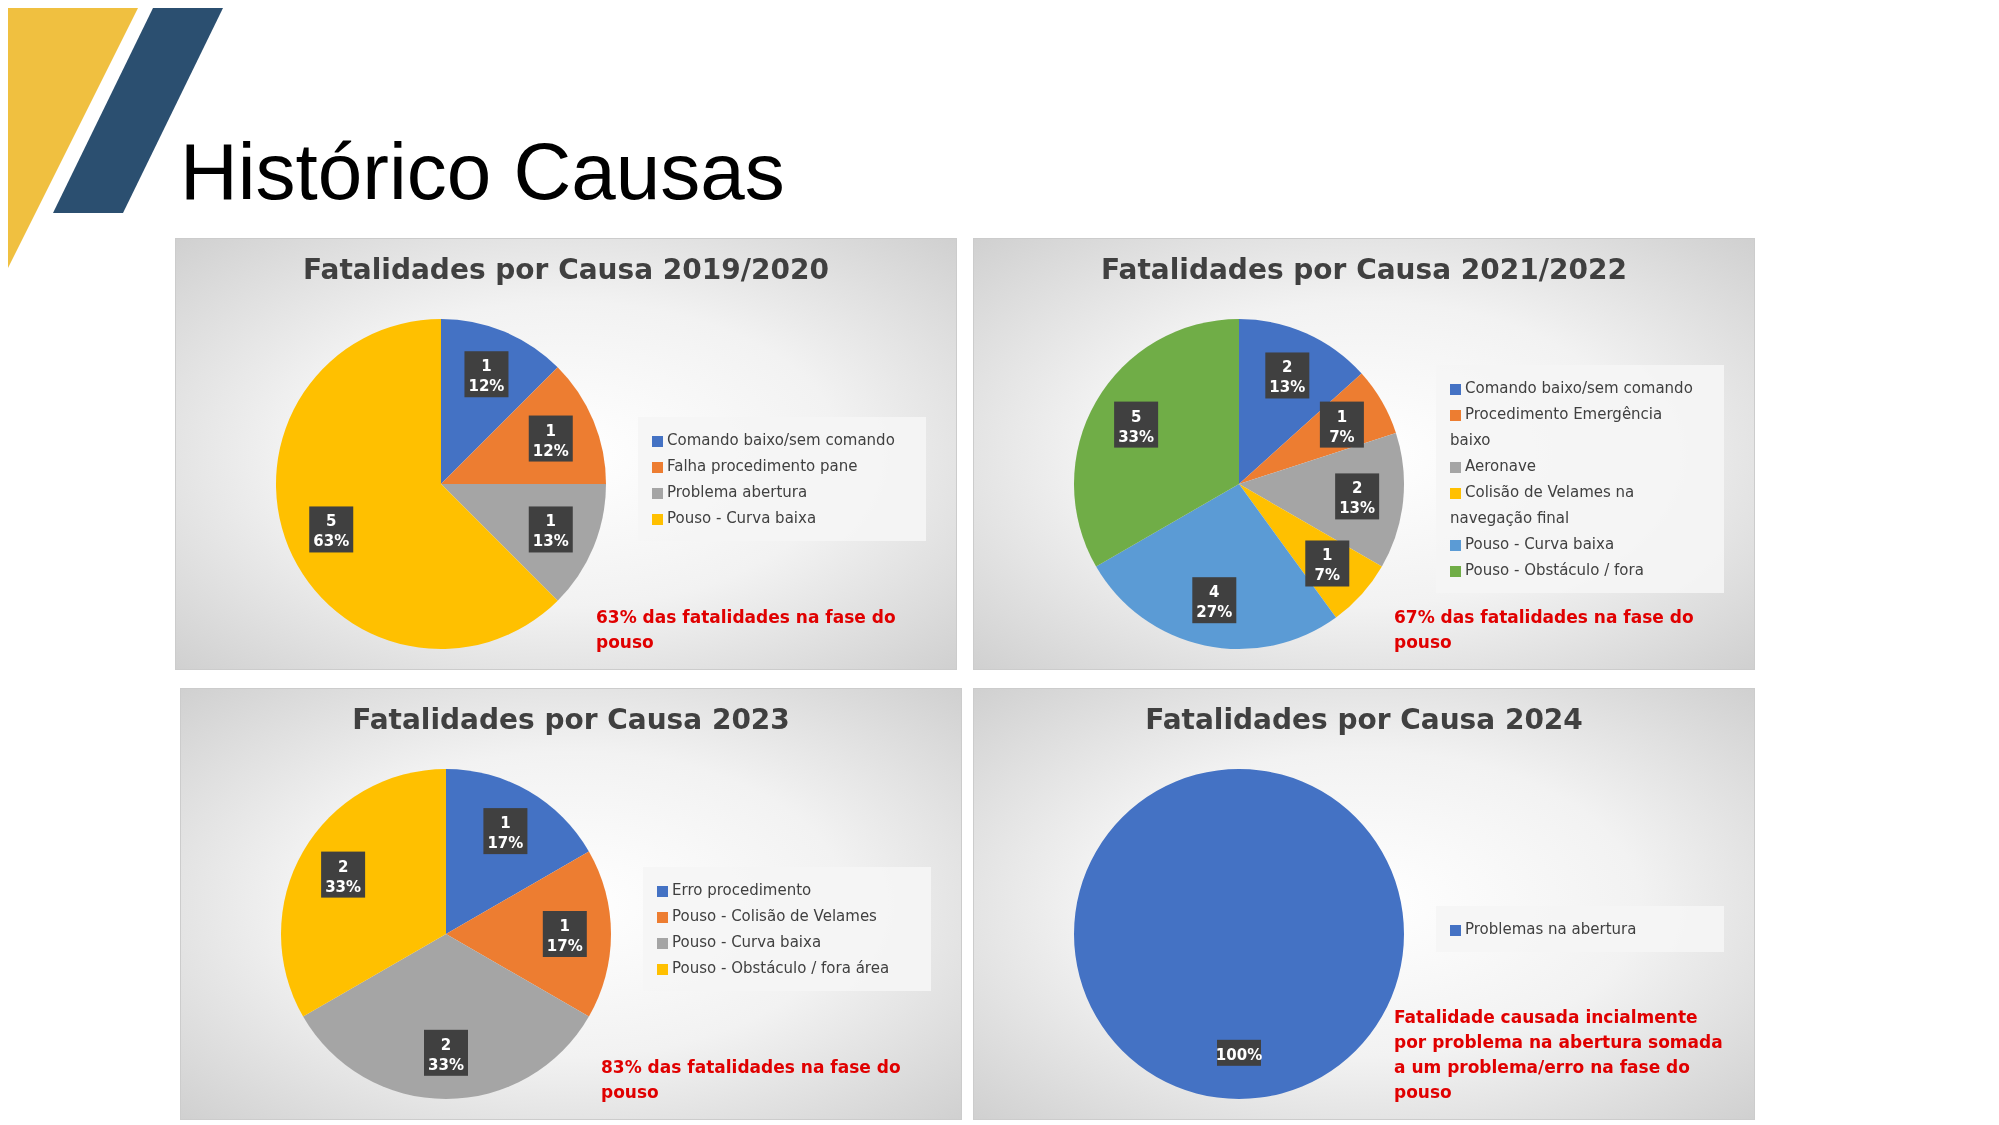 The image size is (1999, 1125). Describe the element at coordinates (737, 492) in the screenshot. I see `legend-label: Problema abertura` at that location.